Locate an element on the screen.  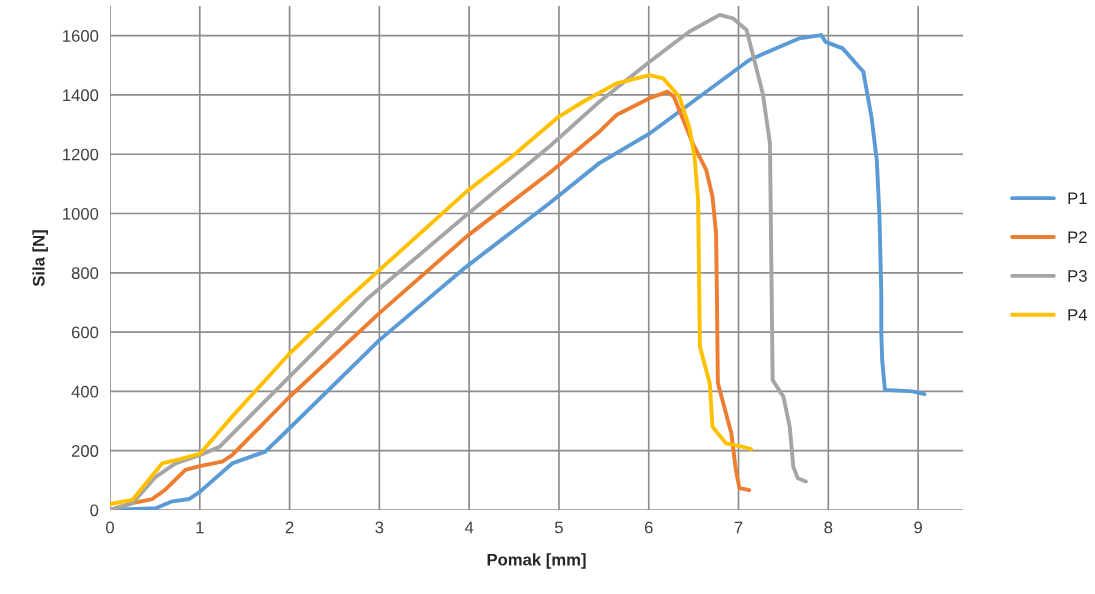
y-axis-title: Sila [N] is located at coordinates (40, 258).